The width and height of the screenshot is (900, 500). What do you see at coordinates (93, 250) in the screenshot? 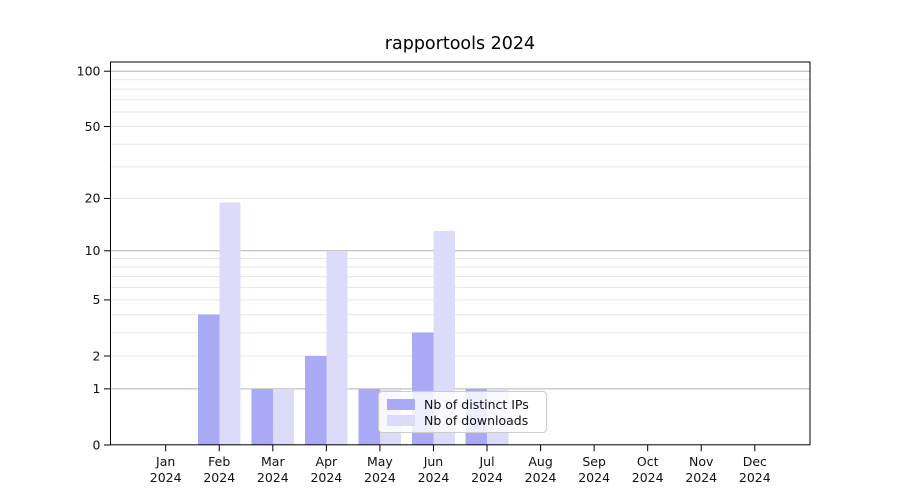
I see `y-tick-label: 10` at bounding box center [93, 250].